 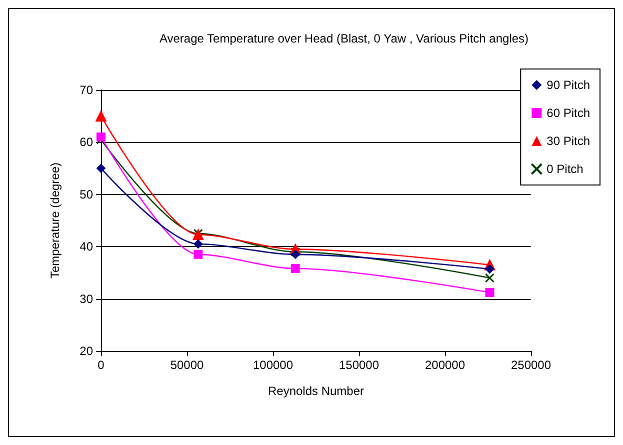 What do you see at coordinates (101, 365) in the screenshot?
I see `x-tick-label: 0` at bounding box center [101, 365].